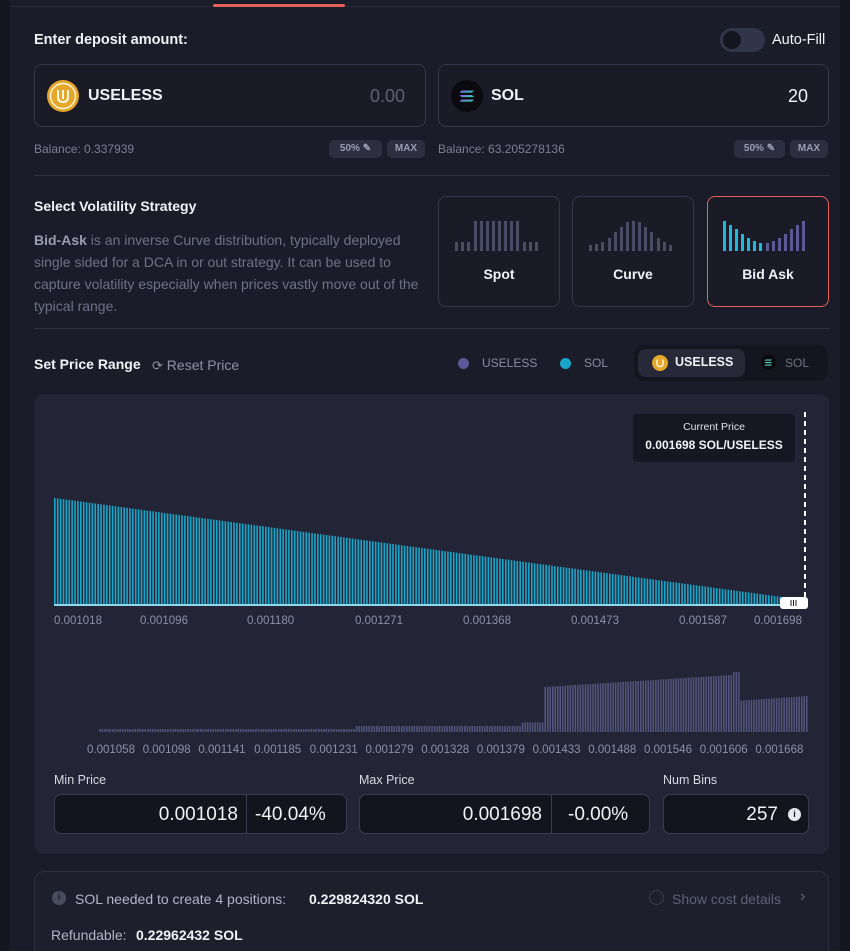 The height and width of the screenshot is (951, 850). What do you see at coordinates (660, 363) in the screenshot?
I see `useless-token-icon` at bounding box center [660, 363].